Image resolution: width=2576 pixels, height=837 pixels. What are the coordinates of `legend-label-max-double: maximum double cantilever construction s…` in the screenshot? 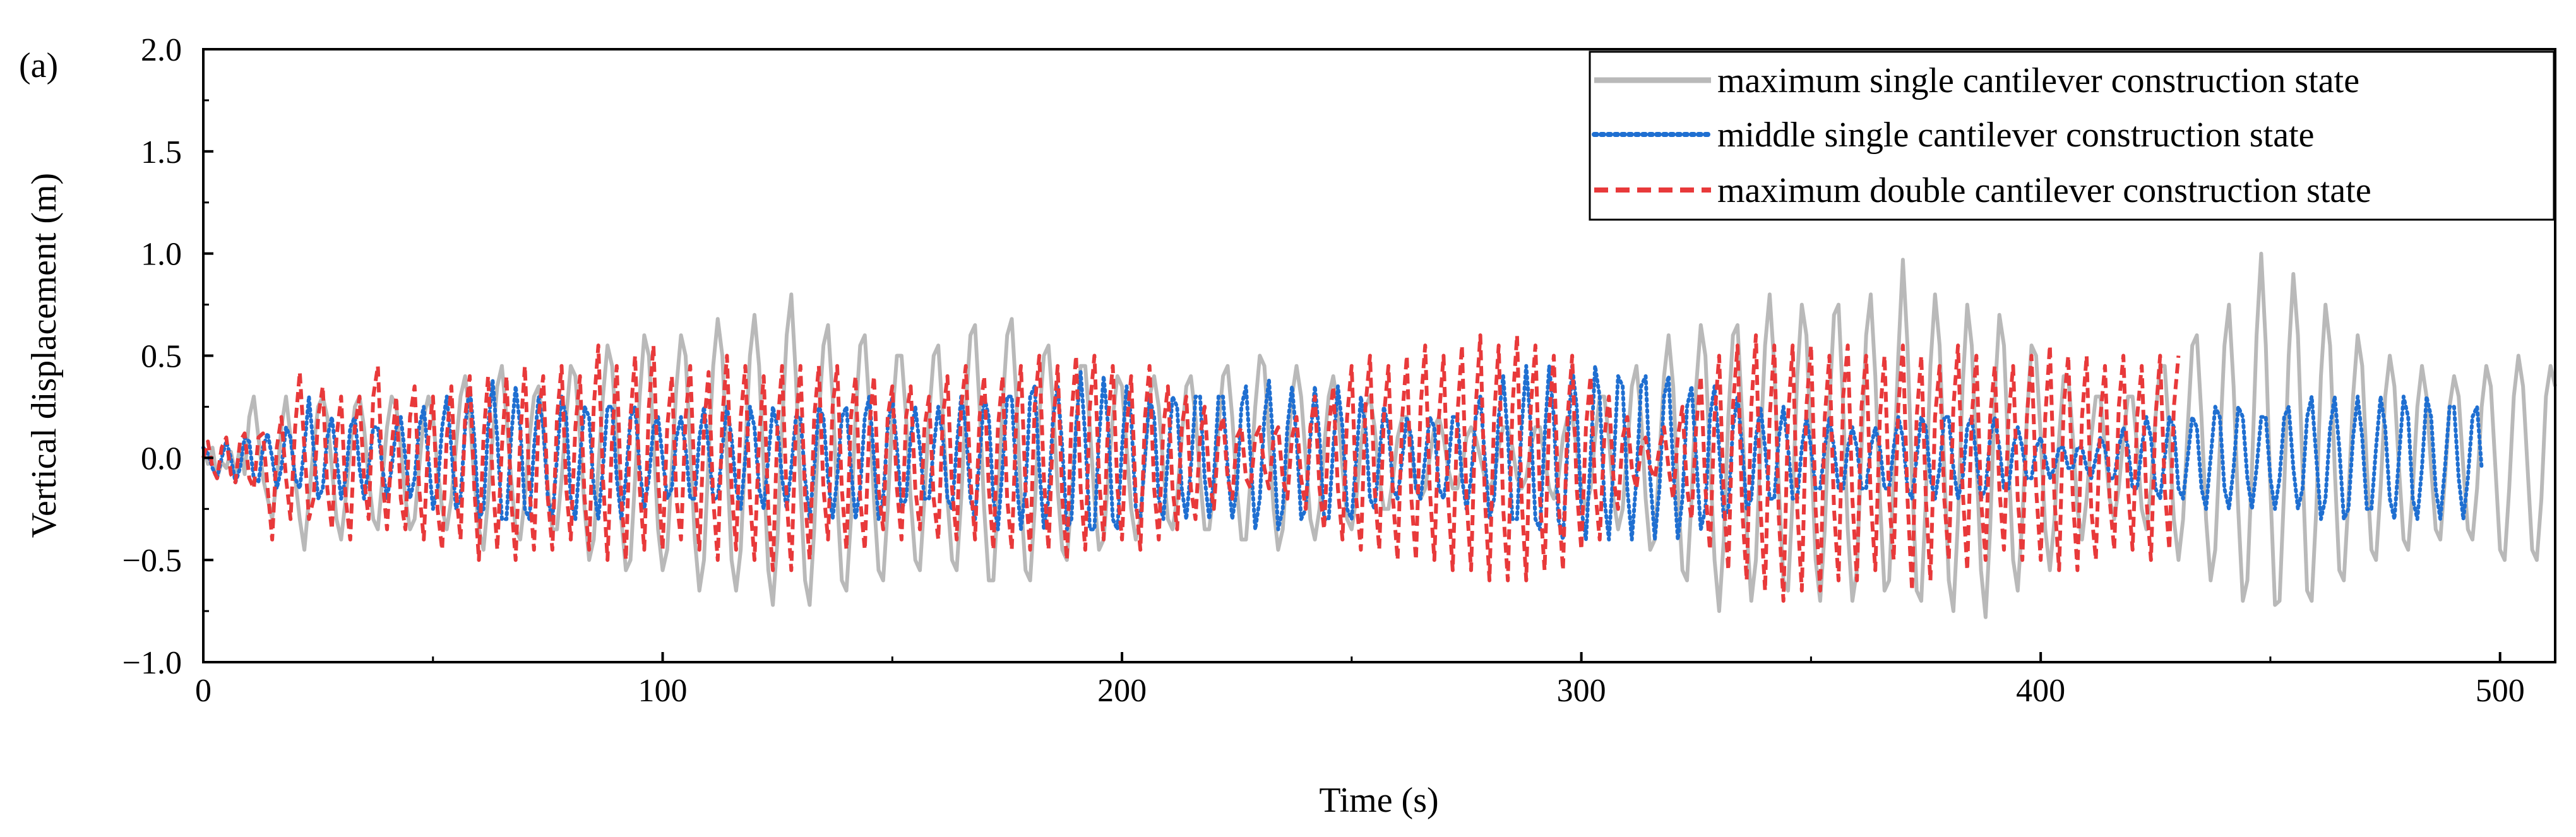 It's located at (2044, 190).